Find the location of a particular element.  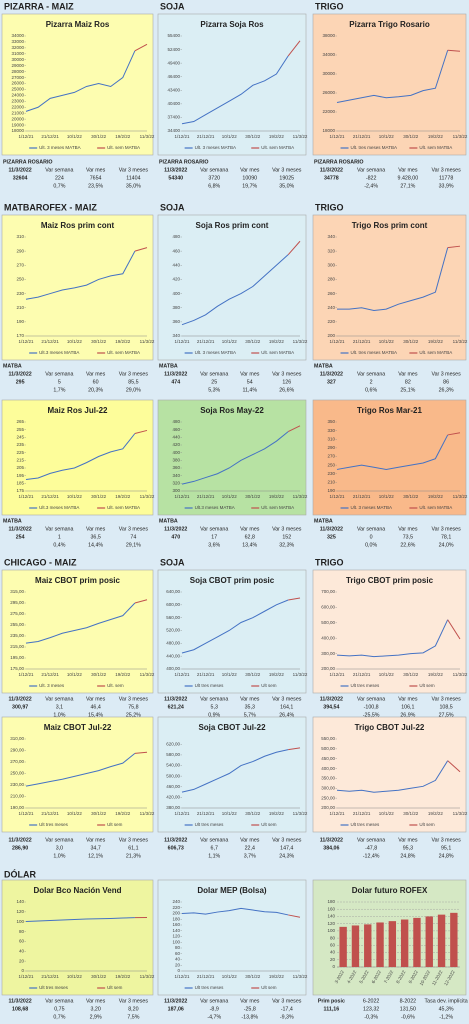

y-tick-label: 185 is located at coordinates (20, 483).